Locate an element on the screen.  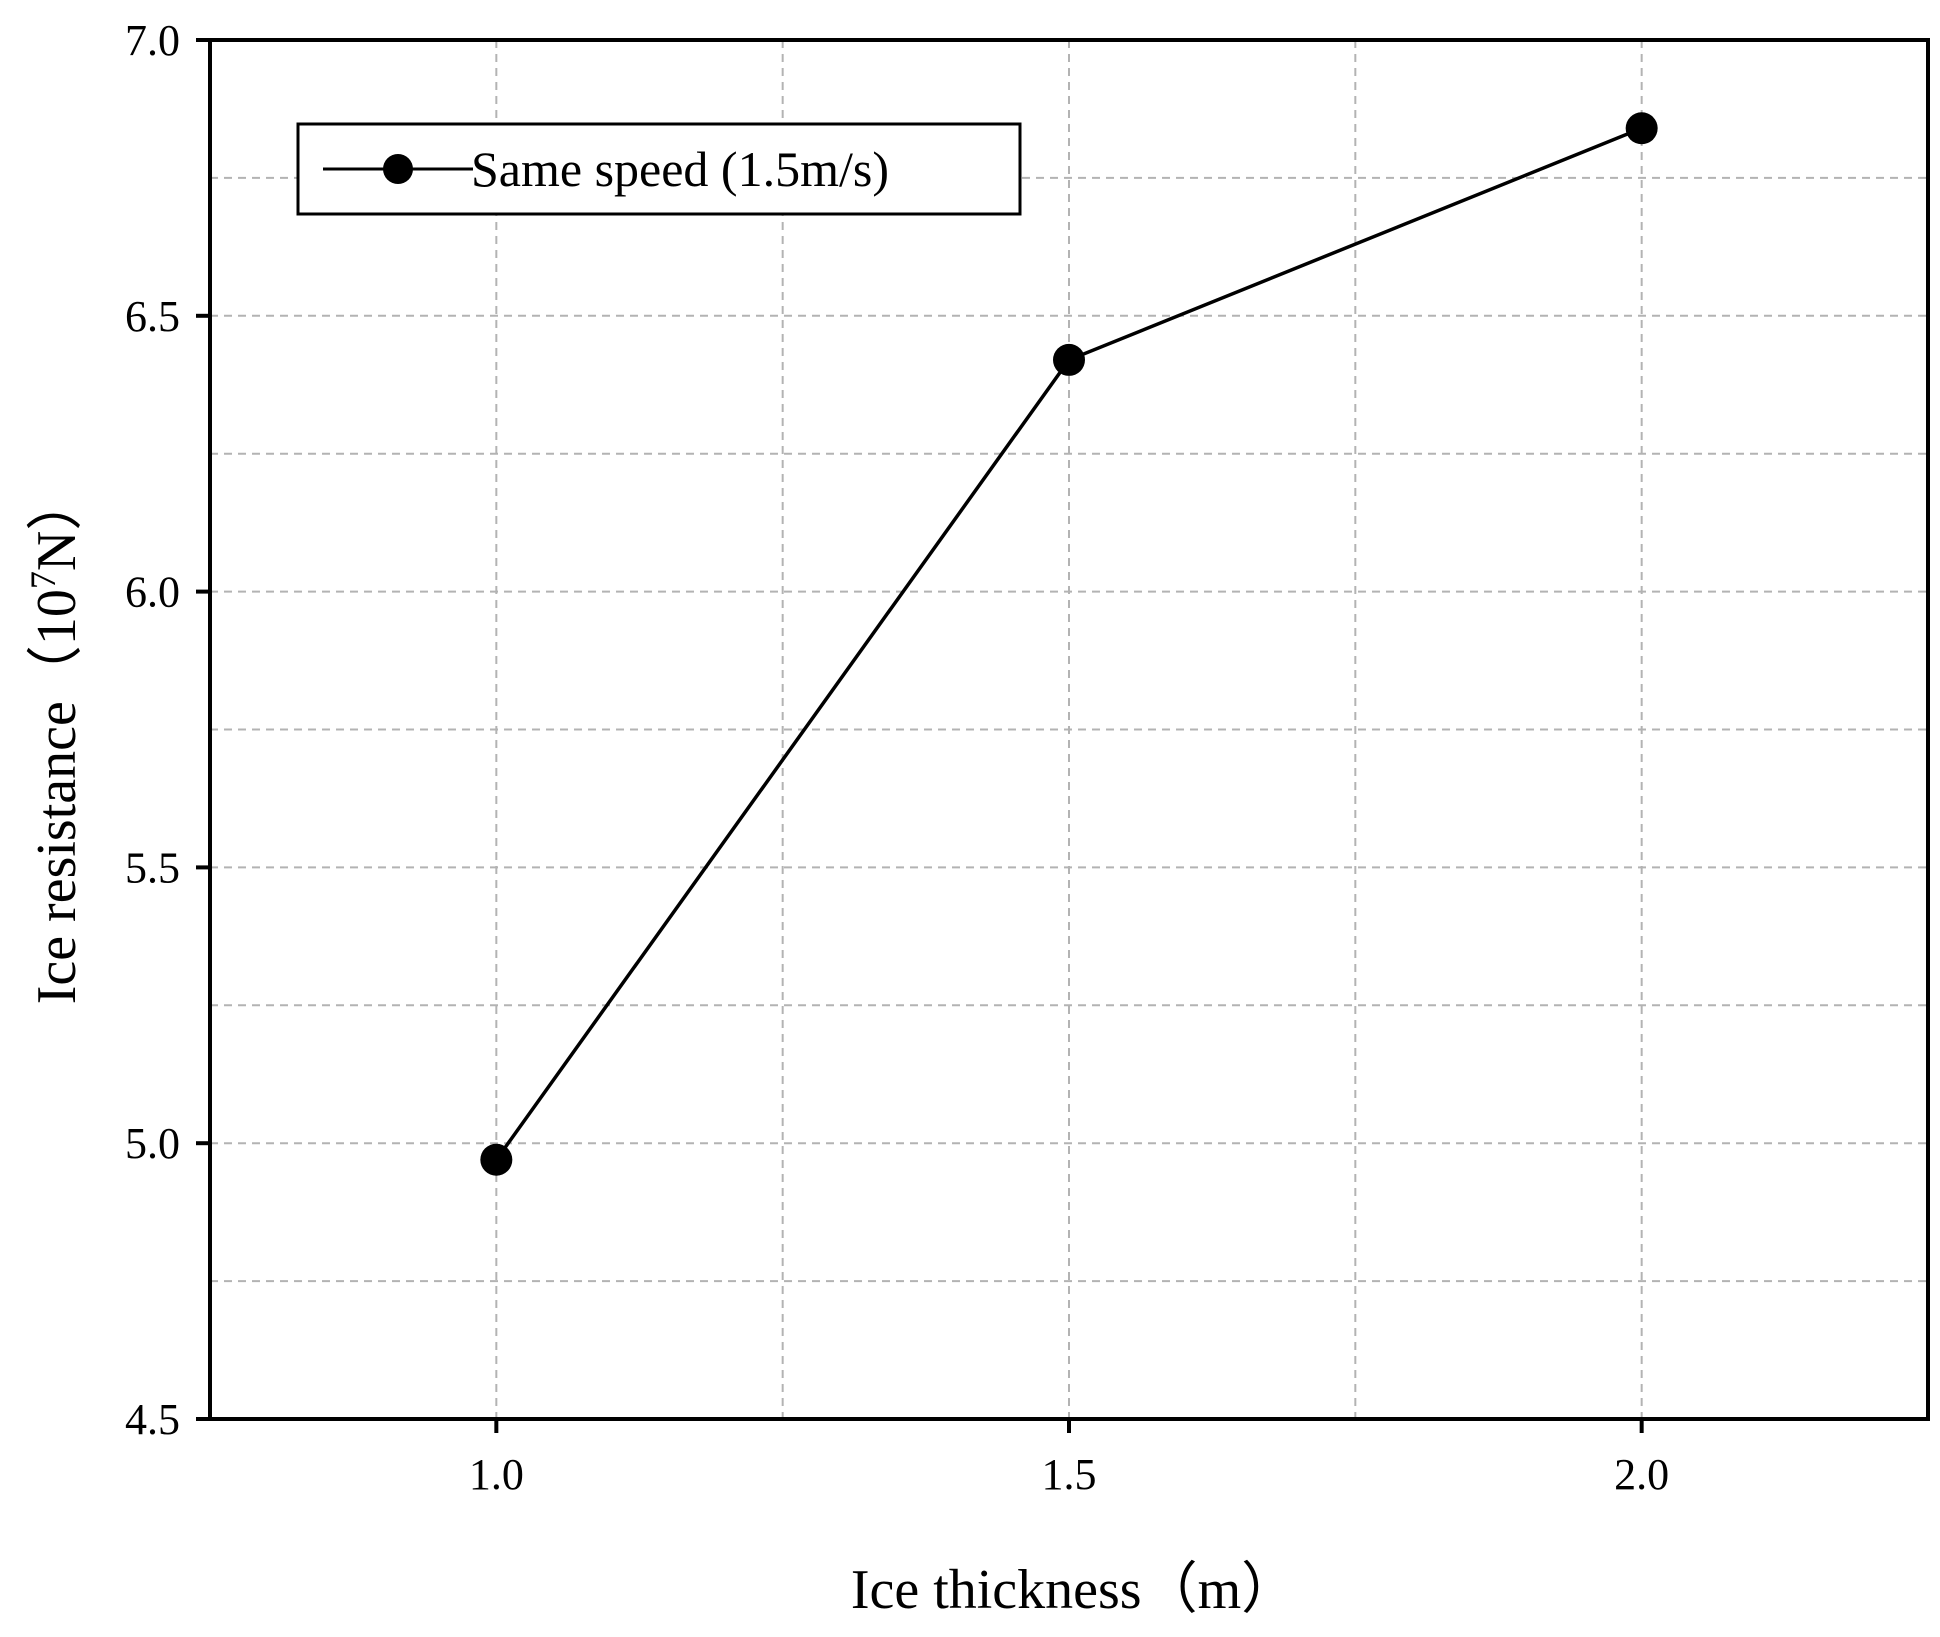
y-tick-label: 6.0 is located at coordinates (152, 592).